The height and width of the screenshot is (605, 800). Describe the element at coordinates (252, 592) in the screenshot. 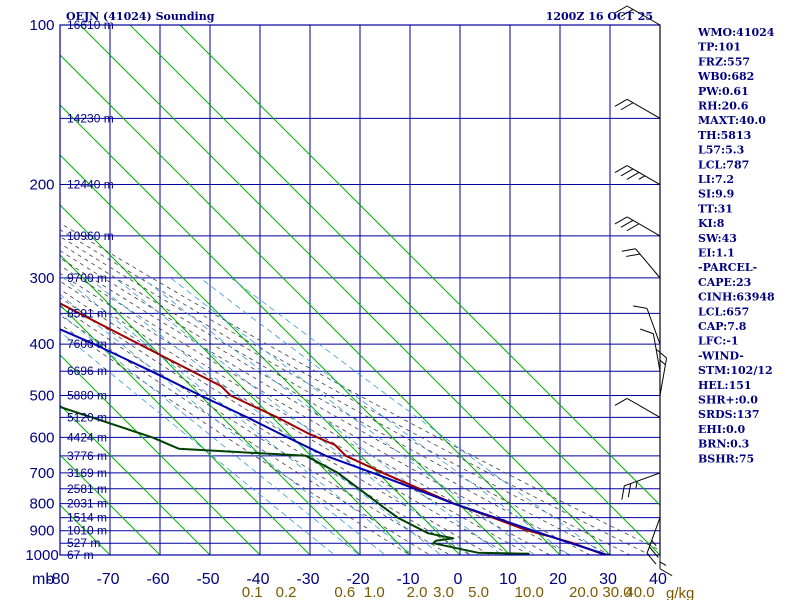

I see `mixing-ratio-label: 0.1` at that location.